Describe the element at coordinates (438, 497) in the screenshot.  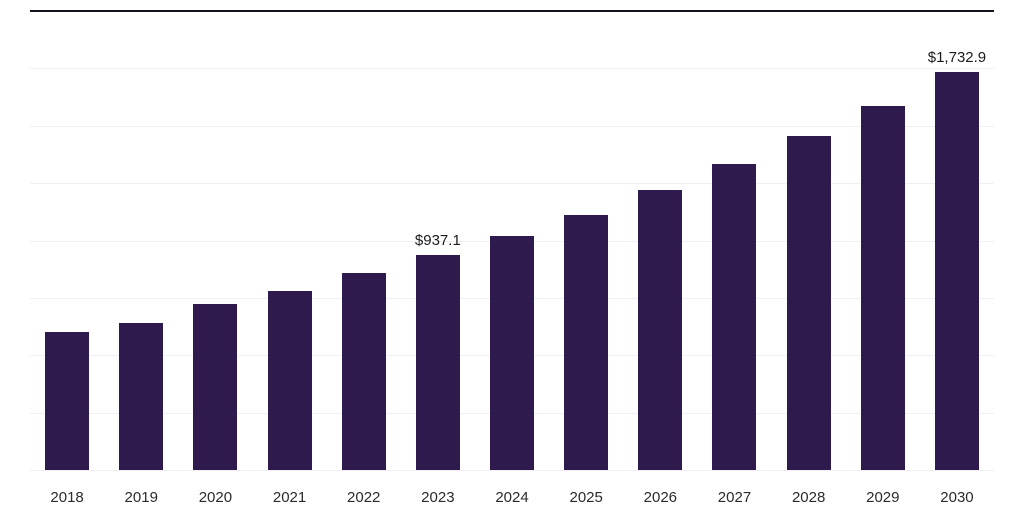
I see `x-axis-label-2023: 2023` at that location.